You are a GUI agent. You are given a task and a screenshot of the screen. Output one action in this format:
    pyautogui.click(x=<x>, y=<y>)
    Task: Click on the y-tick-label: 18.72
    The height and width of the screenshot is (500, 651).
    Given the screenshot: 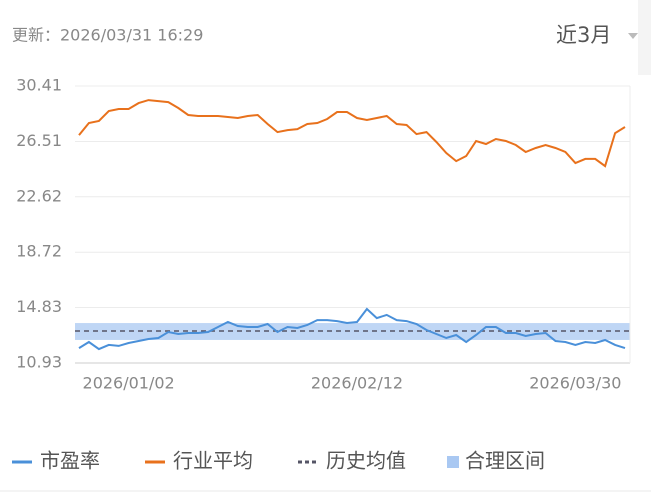 What is the action you would take?
    pyautogui.click(x=39, y=251)
    